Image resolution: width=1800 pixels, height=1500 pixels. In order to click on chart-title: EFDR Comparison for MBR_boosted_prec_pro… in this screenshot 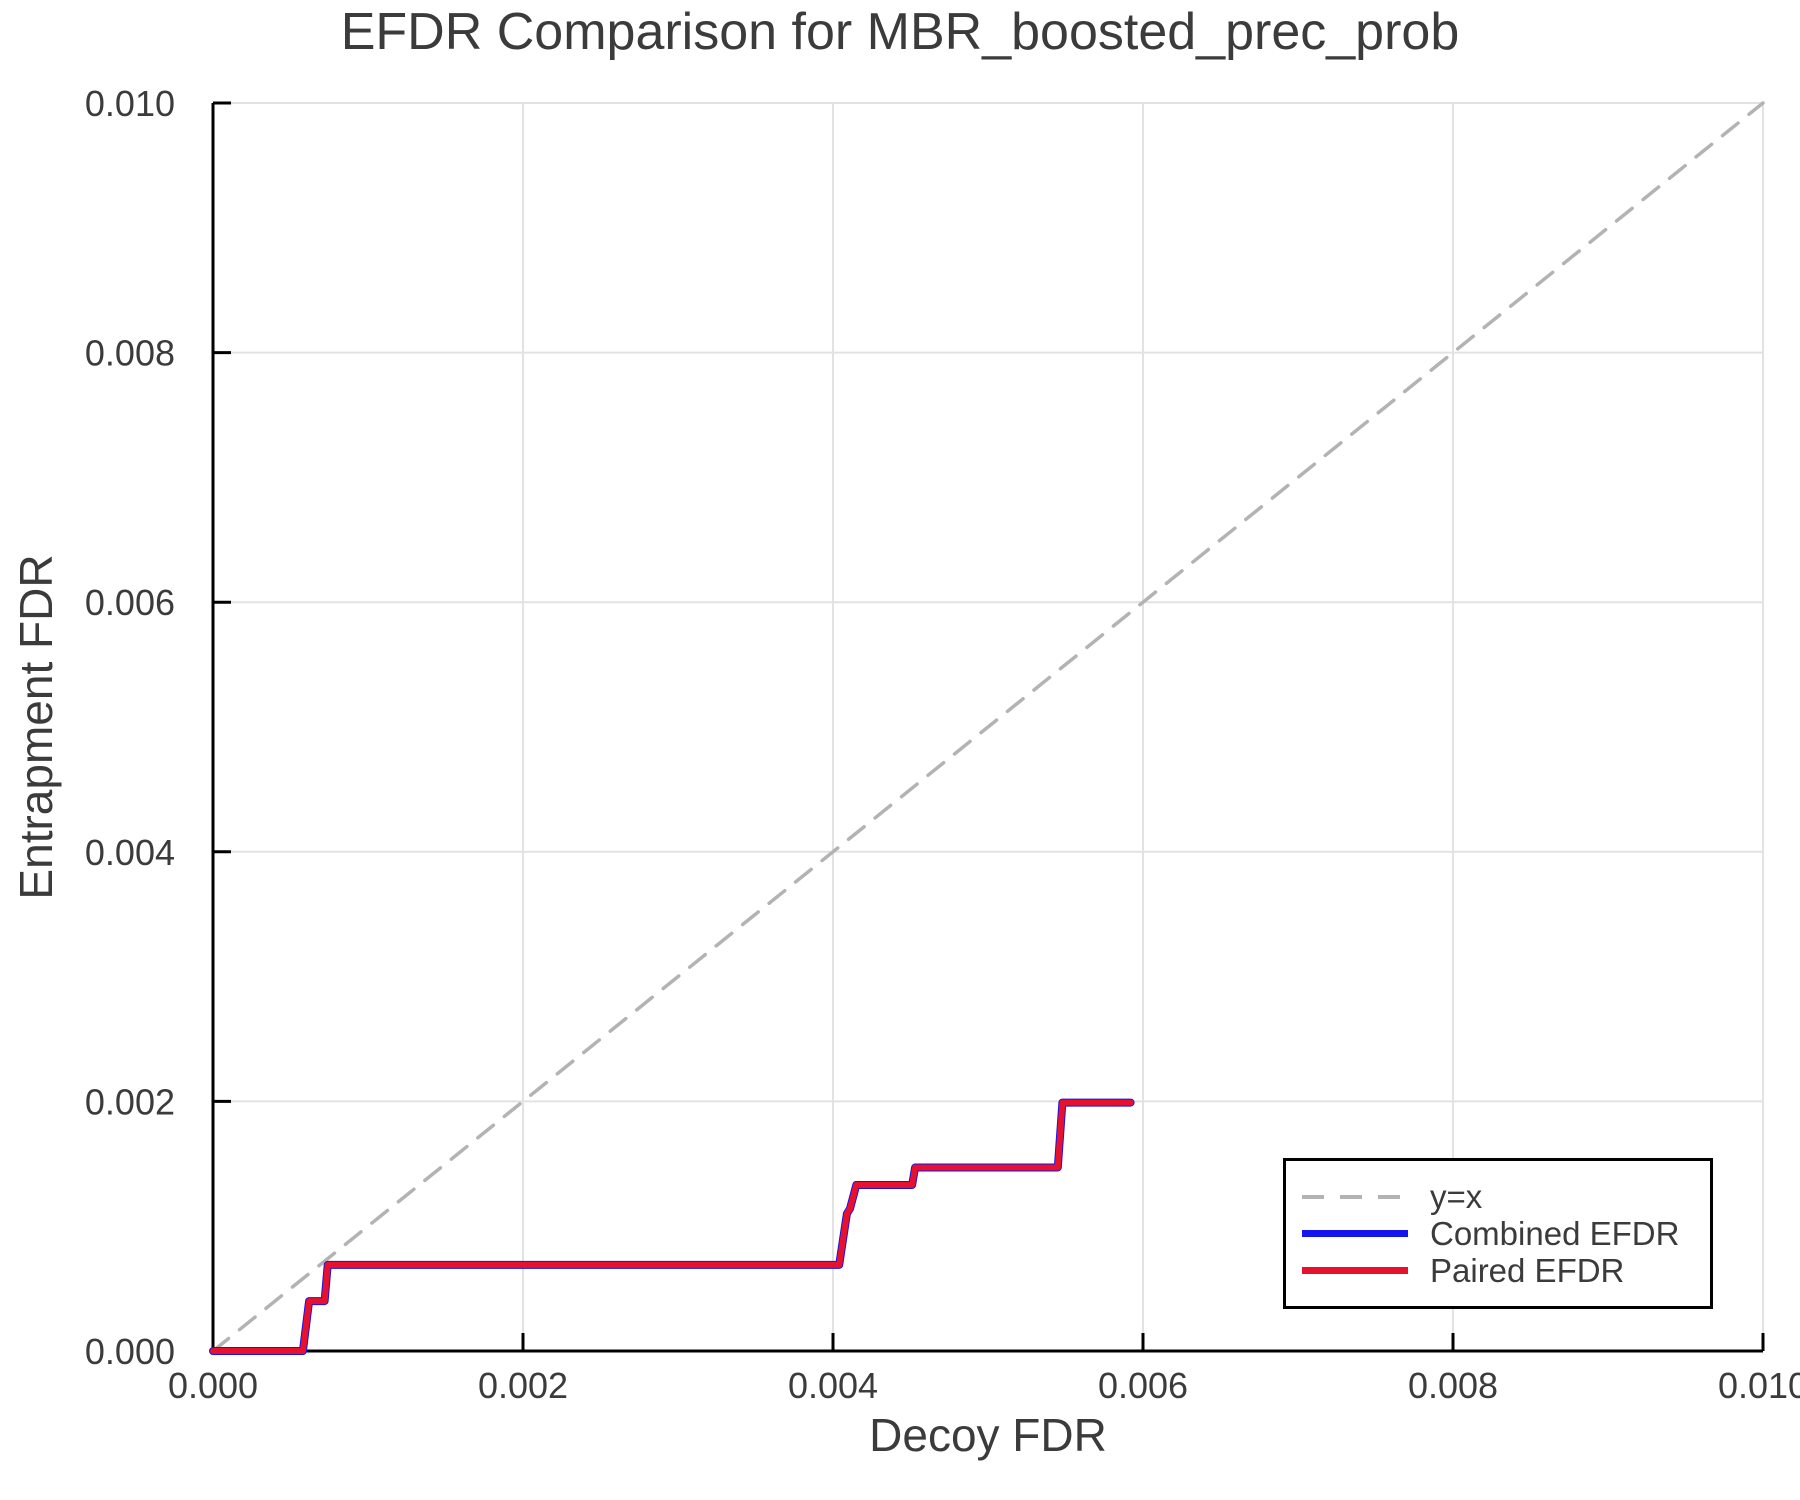, I will do `click(900, 32)`.